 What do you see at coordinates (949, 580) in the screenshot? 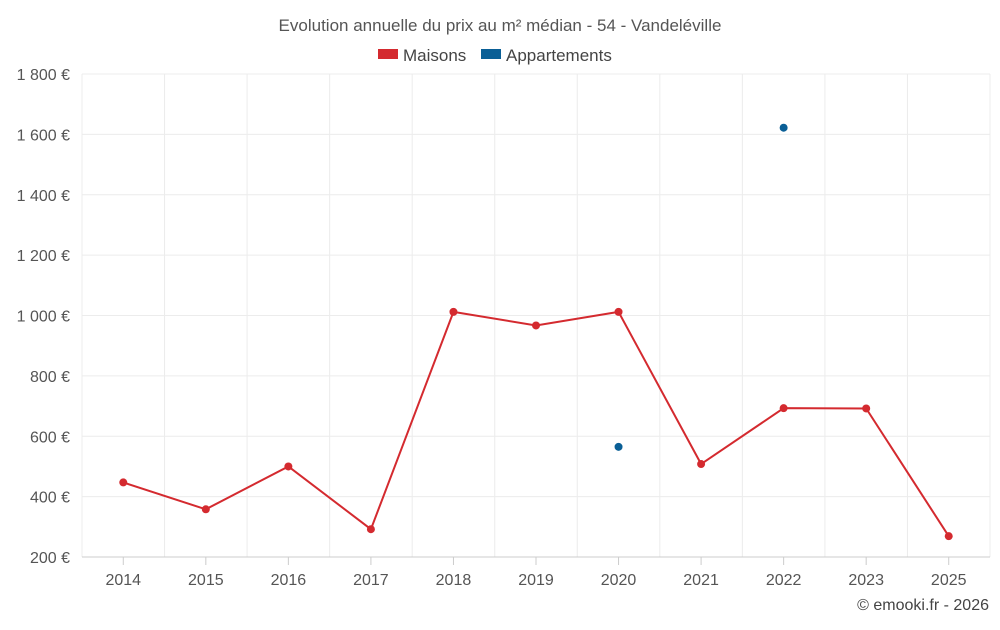
I see `x-tick-label: 2025` at bounding box center [949, 580].